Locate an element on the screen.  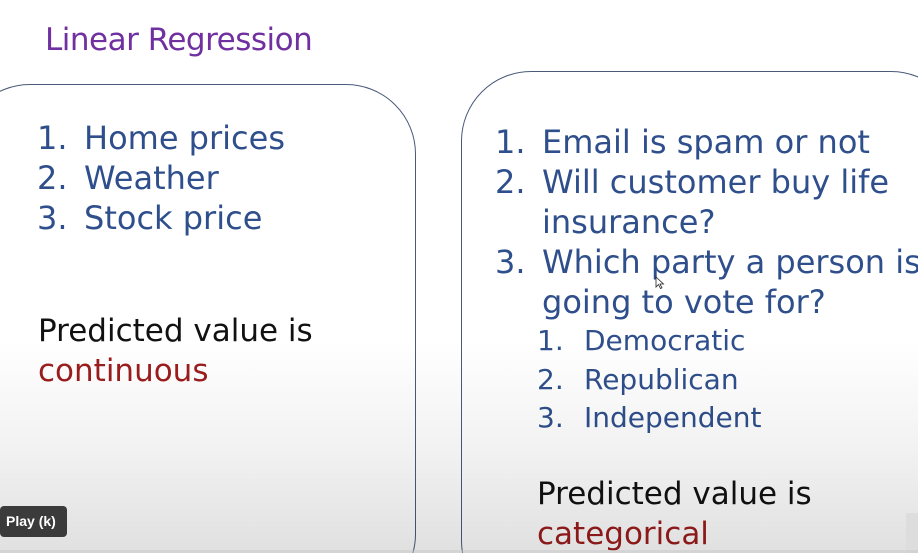
left-predicted-text: Predicted value is continuous is located at coordinates (175, 351).